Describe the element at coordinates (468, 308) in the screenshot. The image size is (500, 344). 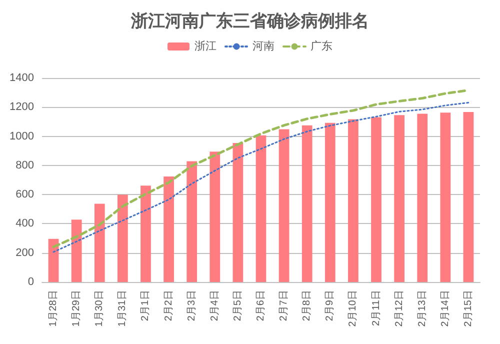
I see `x-tick-label: 2月15日` at that location.